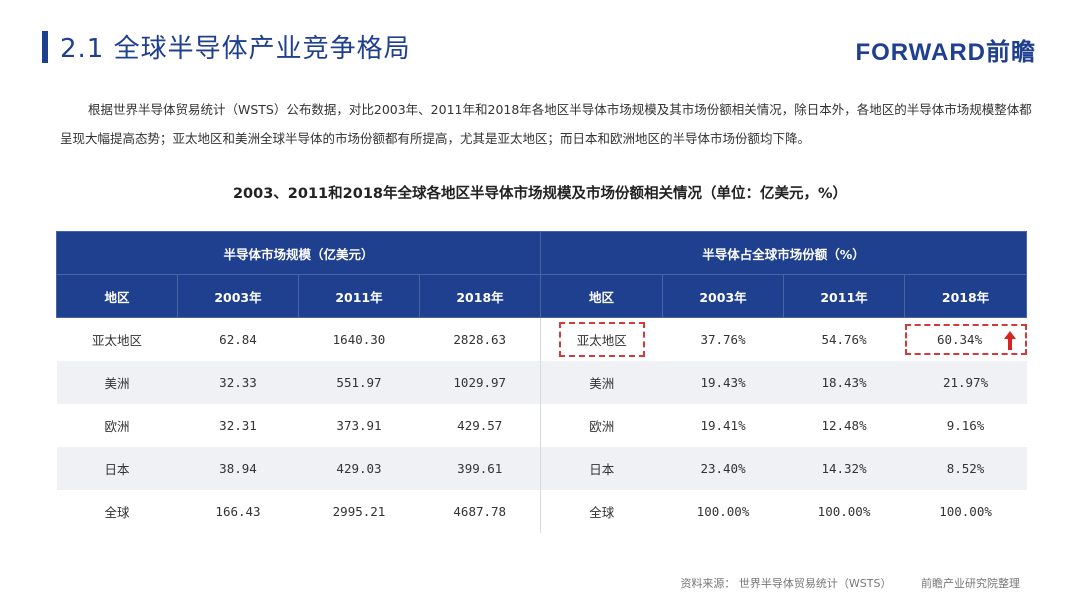 The height and width of the screenshot is (608, 1080). I want to click on value-cell: 54.76%, so click(844, 339).